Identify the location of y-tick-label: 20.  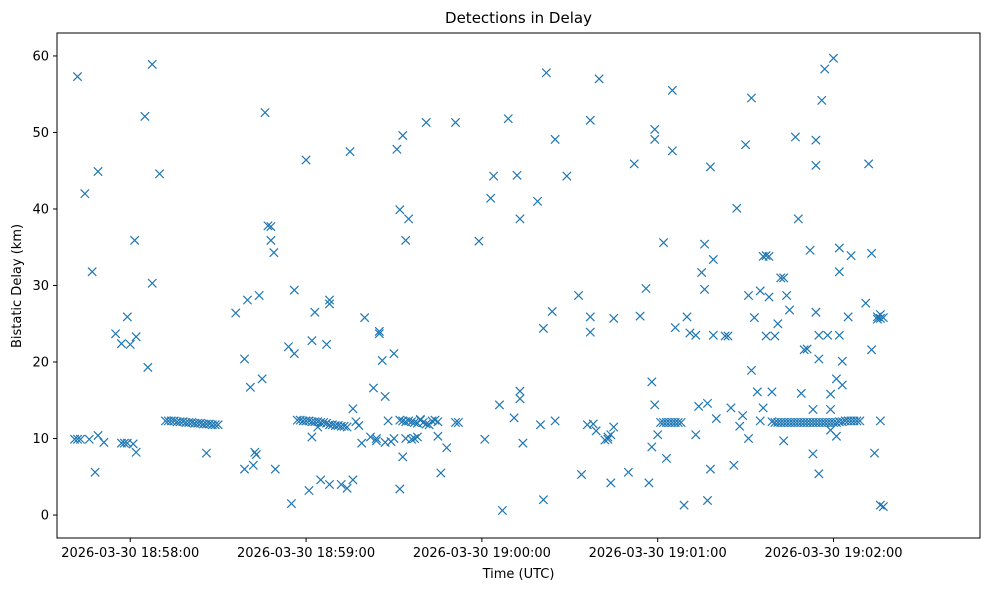
(40, 363).